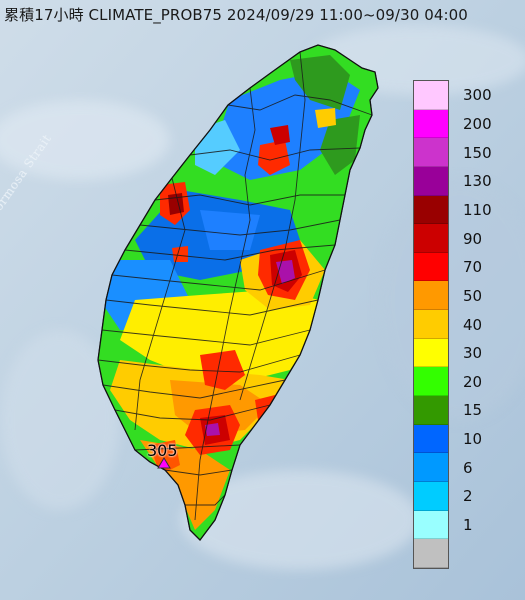  I want to click on legend-label: 6, so click(468, 467).